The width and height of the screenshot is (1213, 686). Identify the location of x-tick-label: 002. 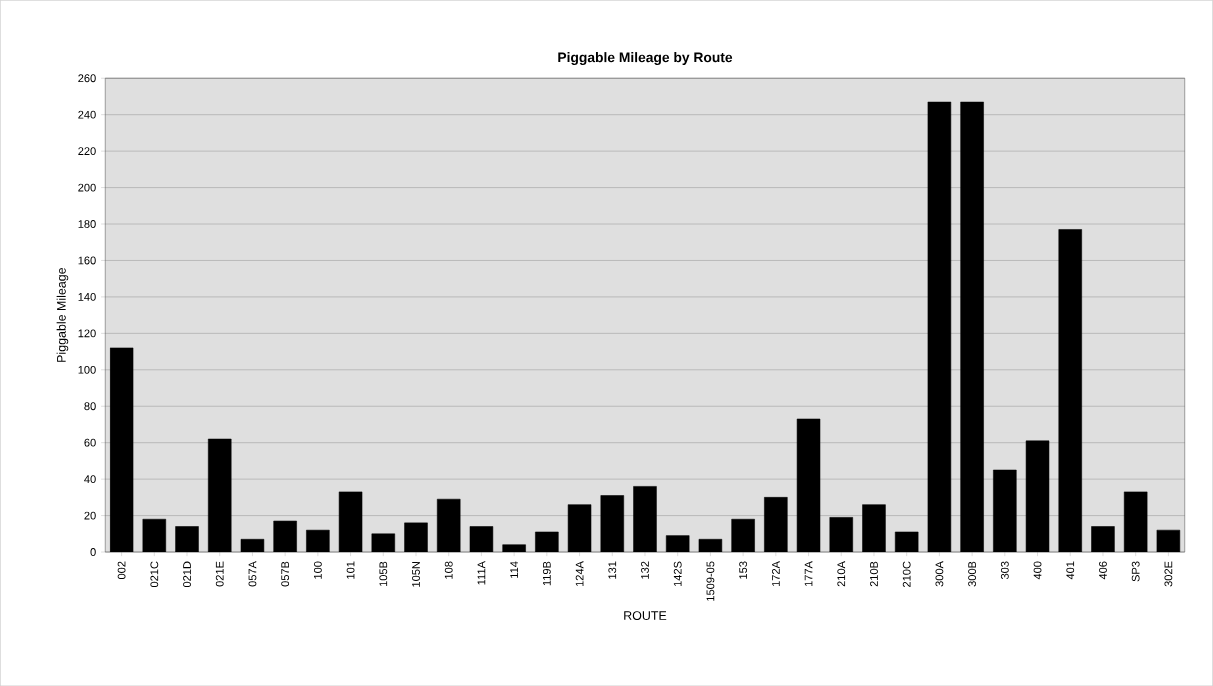
(121, 570).